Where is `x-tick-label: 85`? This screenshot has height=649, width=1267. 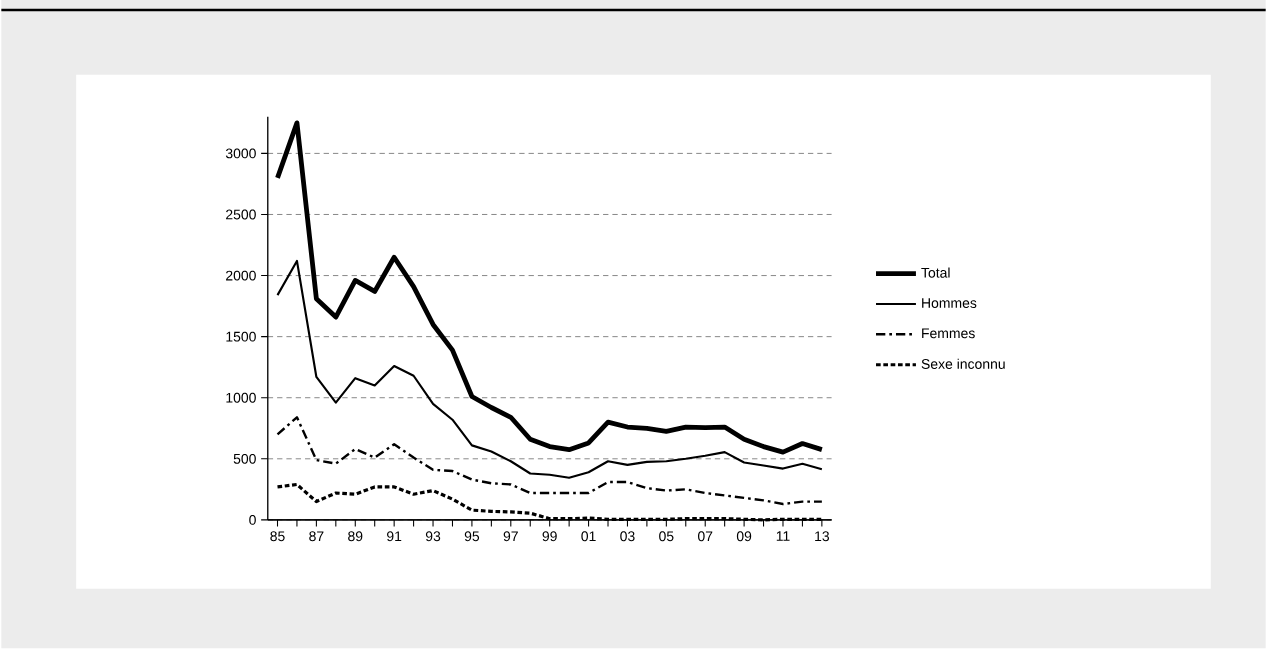
x-tick-label: 85 is located at coordinates (277, 536).